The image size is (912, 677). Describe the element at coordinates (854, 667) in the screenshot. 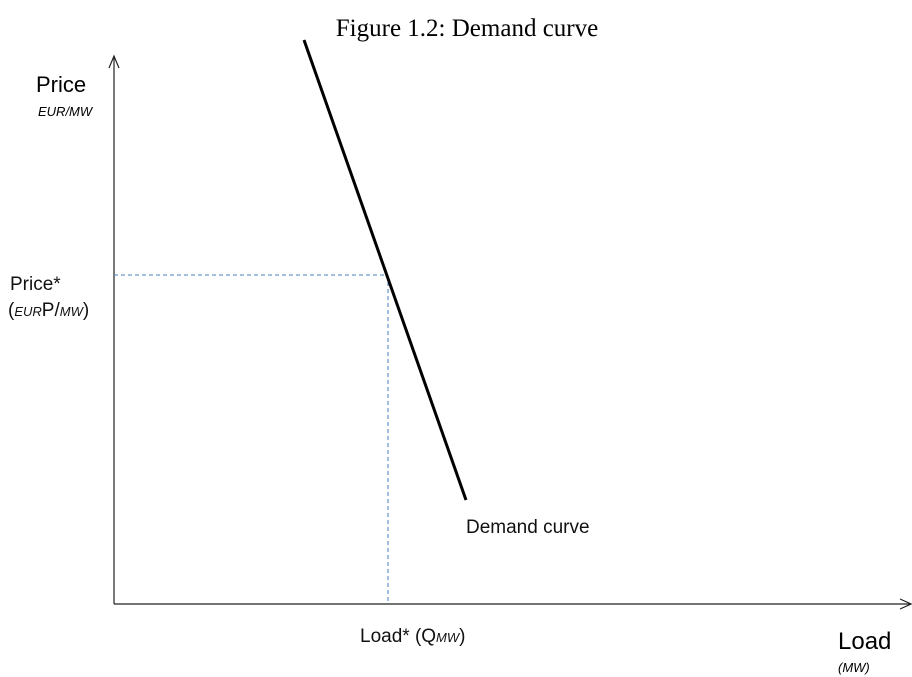

I see `x-axis-unit: (MW)` at that location.